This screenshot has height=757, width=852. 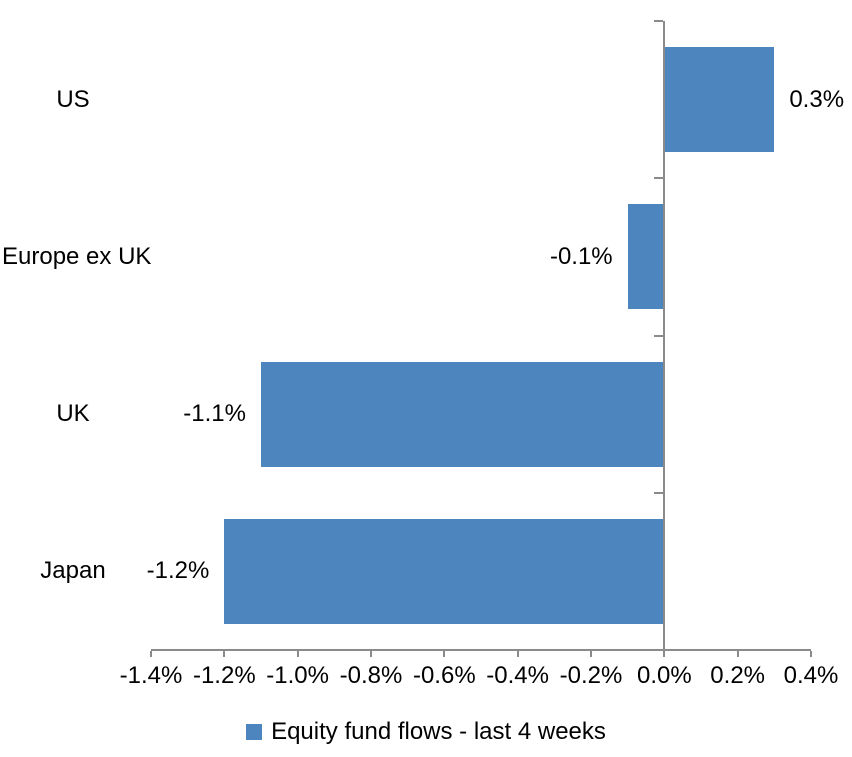 What do you see at coordinates (151, 675) in the screenshot?
I see `x-tick-label: -1.4%` at bounding box center [151, 675].